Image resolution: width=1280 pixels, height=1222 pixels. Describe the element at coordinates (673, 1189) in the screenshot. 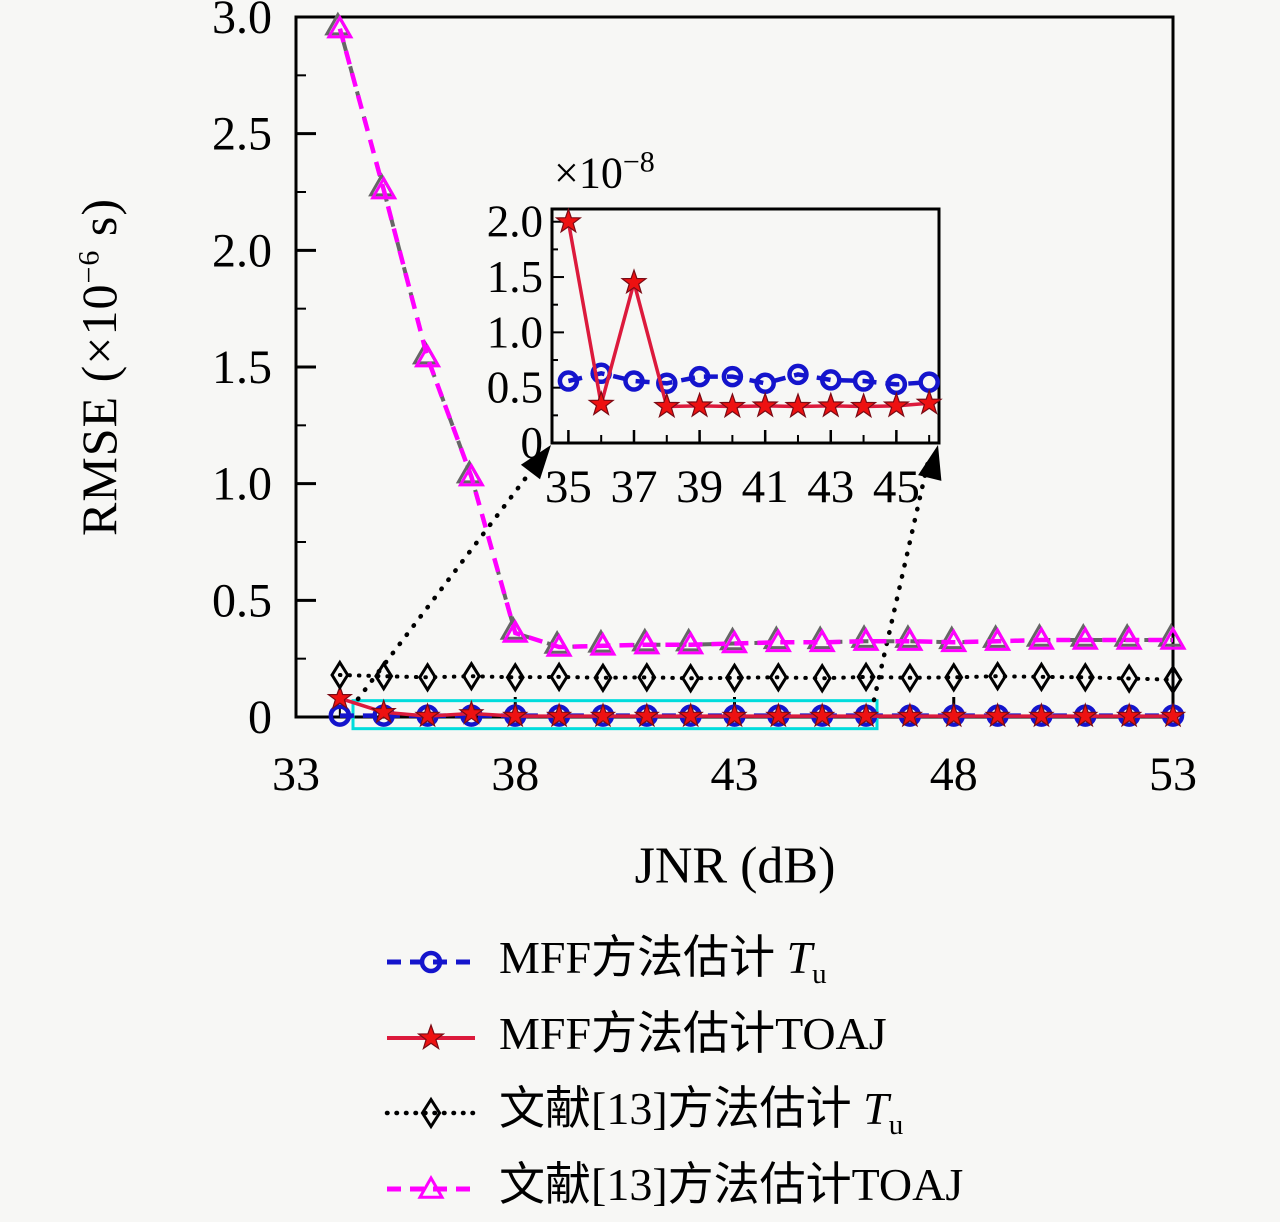

I see `legend-item: 文献[13]方法估计TOAJ` at that location.